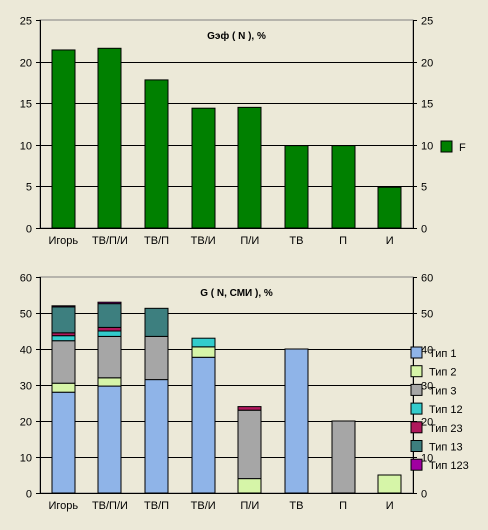 The width and height of the screenshot is (488, 530). What do you see at coordinates (427, 105) in the screenshot?
I see `y2-tick-label: 15` at bounding box center [427, 105].